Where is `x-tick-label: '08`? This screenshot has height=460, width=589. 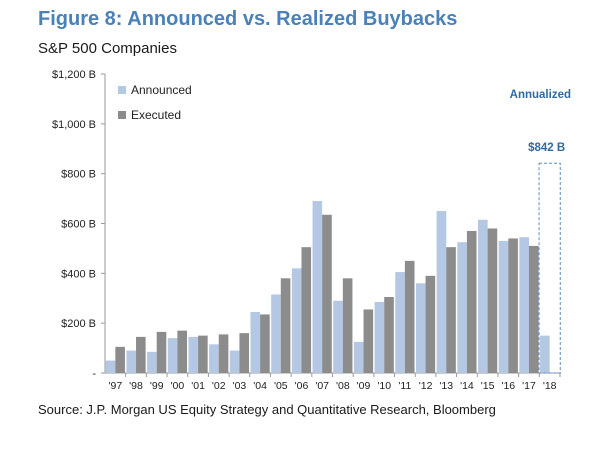
x-tick-label: '08 is located at coordinates (343, 386).